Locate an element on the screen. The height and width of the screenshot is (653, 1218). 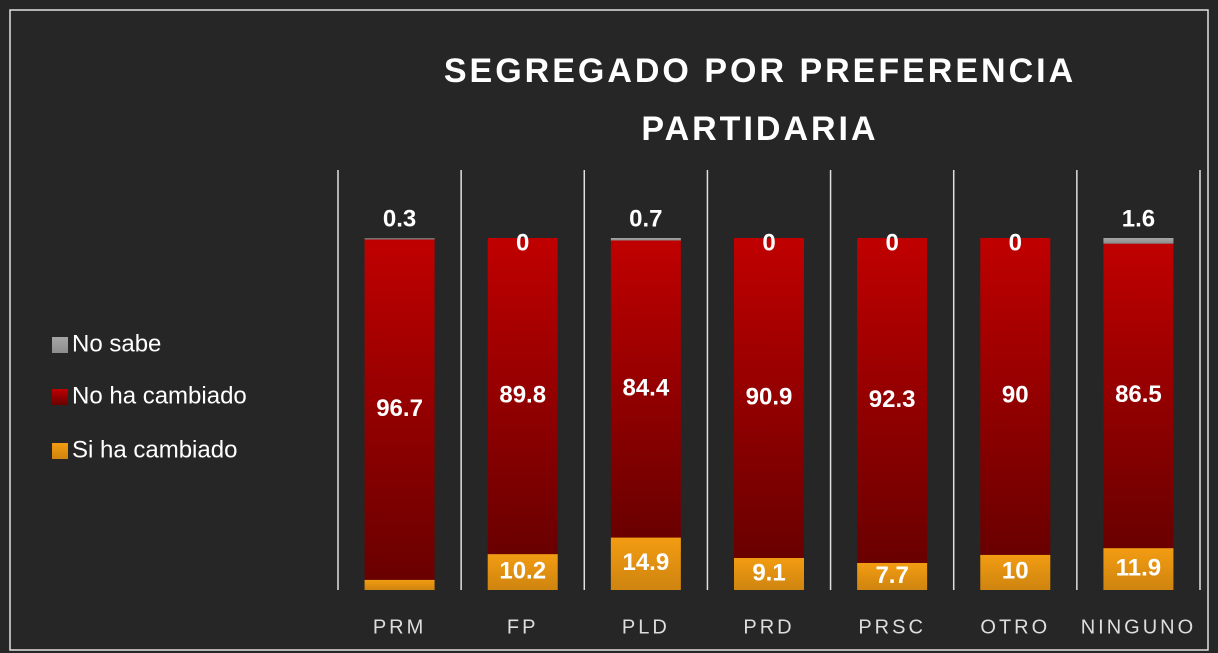
legend-label: No sabe is located at coordinates (116, 343).